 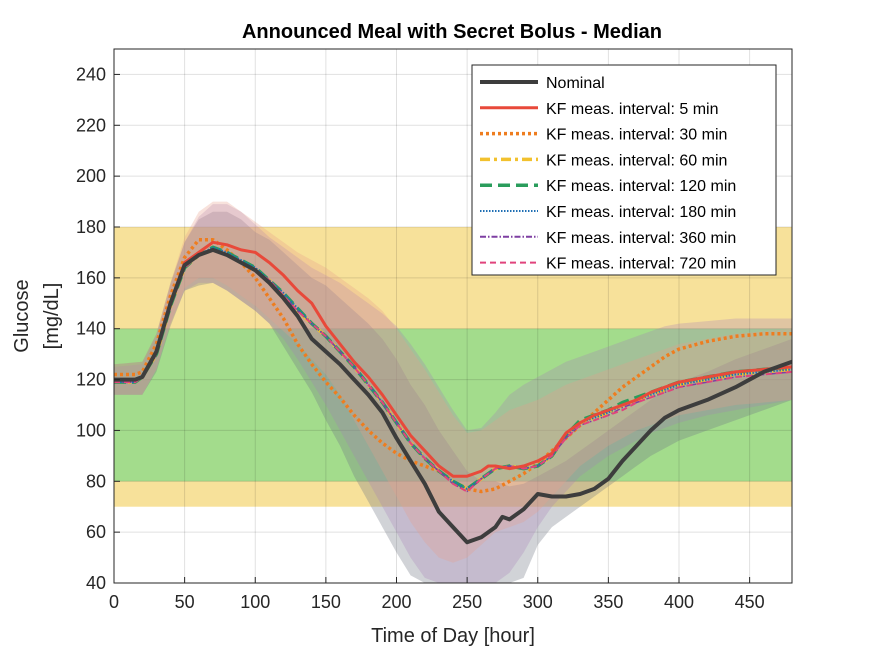 What do you see at coordinates (91, 380) in the screenshot?
I see `y-tick-label: 120` at bounding box center [91, 380].